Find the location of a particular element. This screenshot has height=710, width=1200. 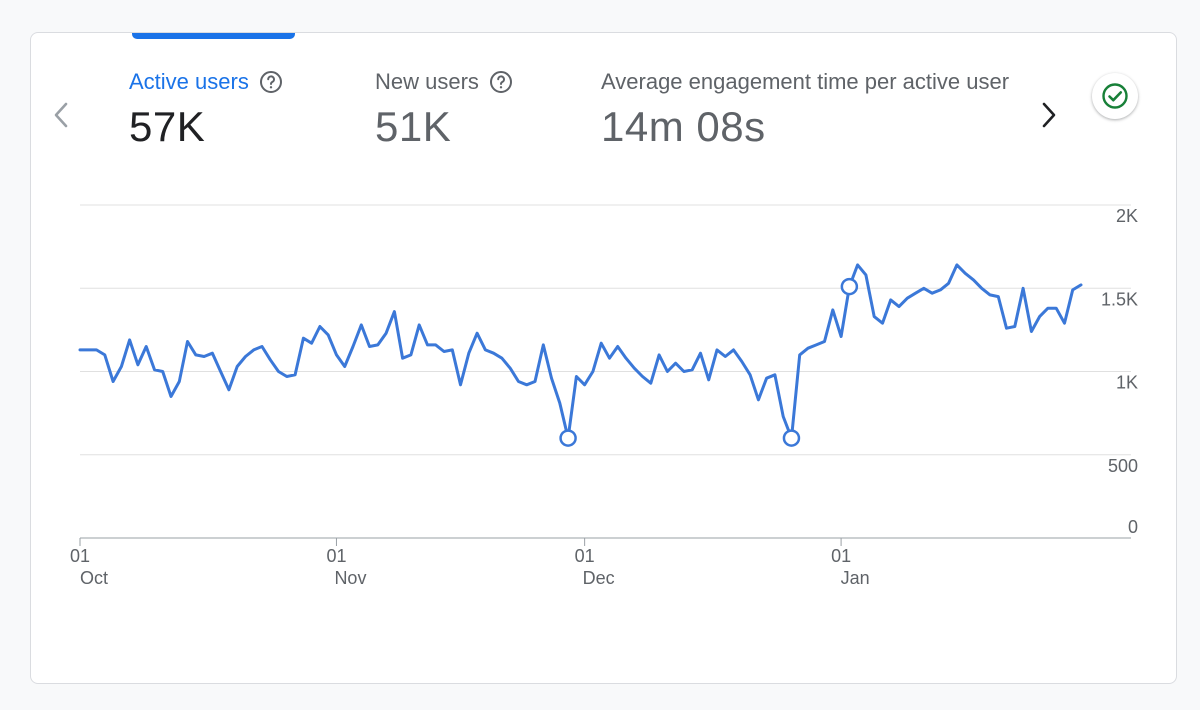

next-metrics-button is located at coordinates (1049, 115).